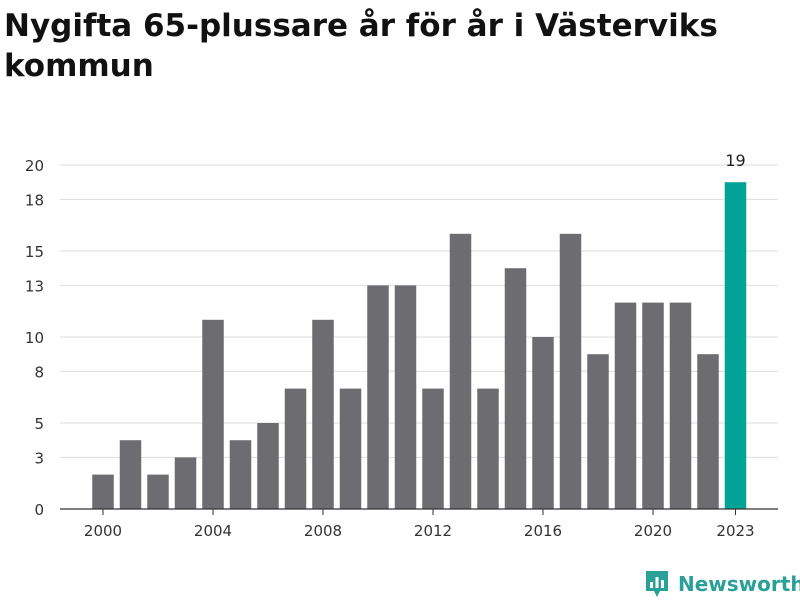  I want to click on bar-2013, so click(460, 371).